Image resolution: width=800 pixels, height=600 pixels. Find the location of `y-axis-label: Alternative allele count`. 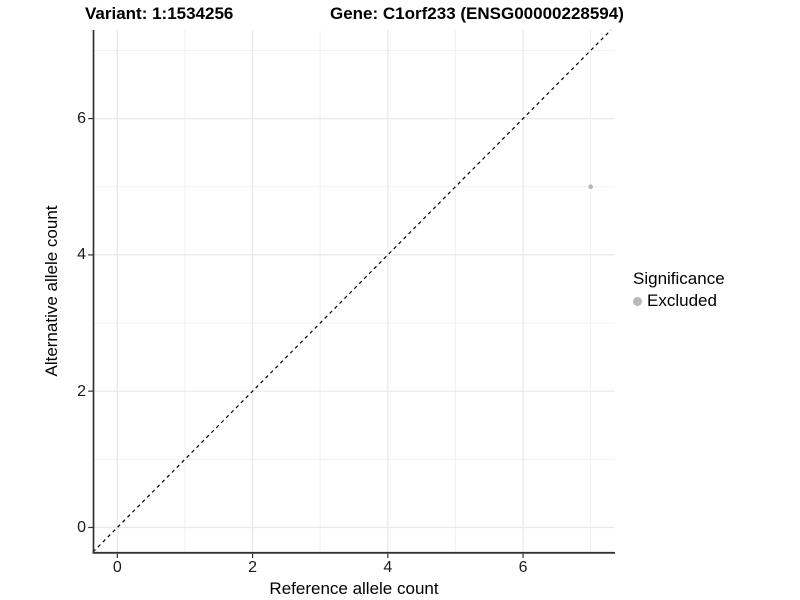

y-axis-label: Alternative allele count is located at coordinates (51, 291).